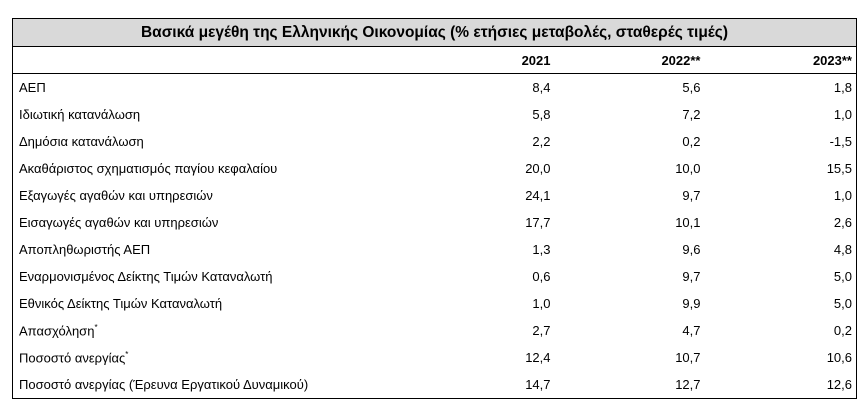  What do you see at coordinates (688, 168) in the screenshot?
I see `value-cell: 10,0` at bounding box center [688, 168].